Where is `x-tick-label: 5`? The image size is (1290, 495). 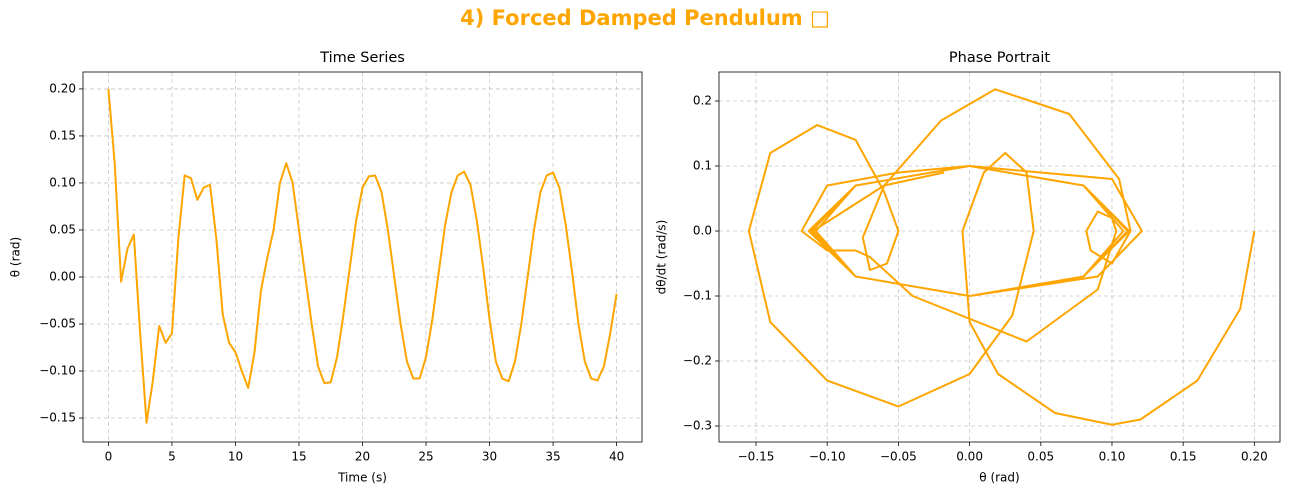 x-tick-label: 5 is located at coordinates (172, 457).